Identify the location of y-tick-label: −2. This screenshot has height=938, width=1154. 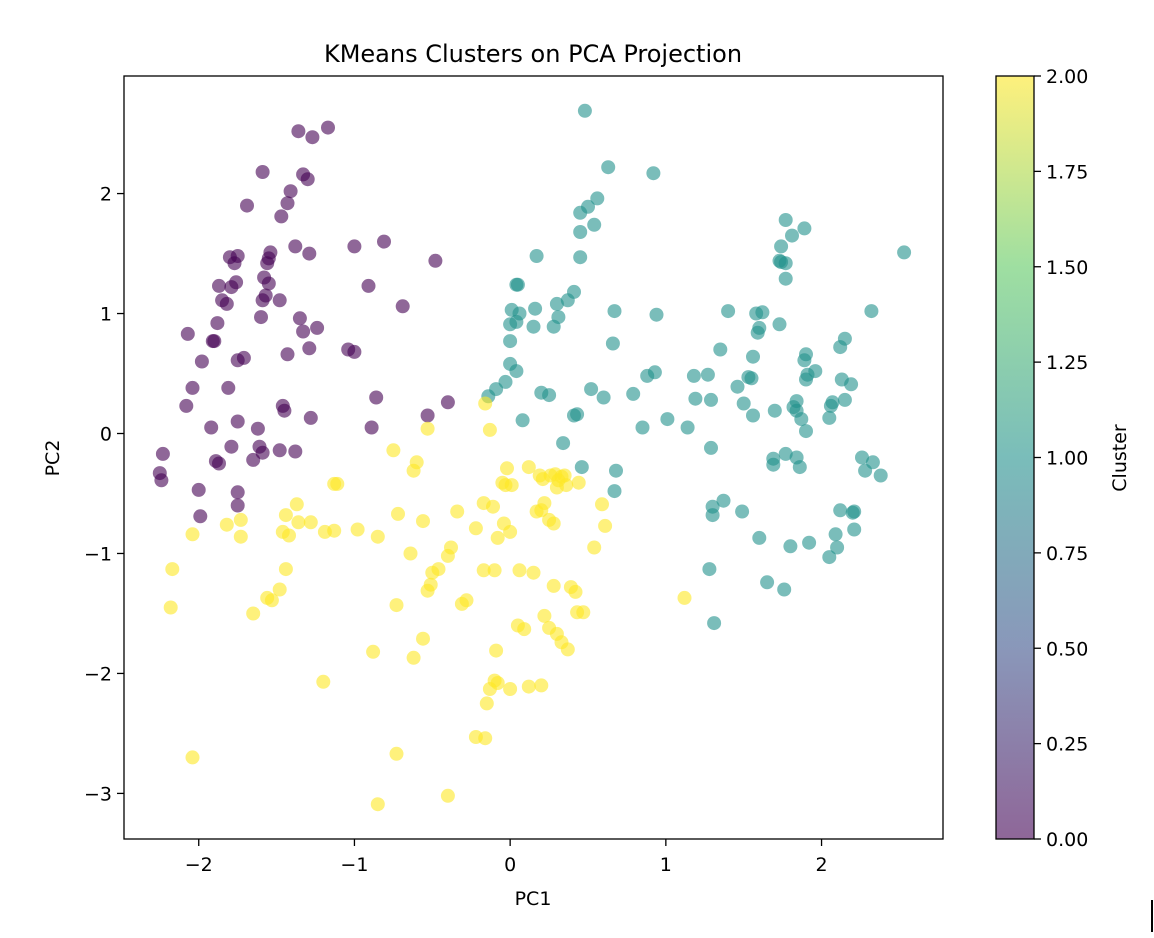
(98, 674).